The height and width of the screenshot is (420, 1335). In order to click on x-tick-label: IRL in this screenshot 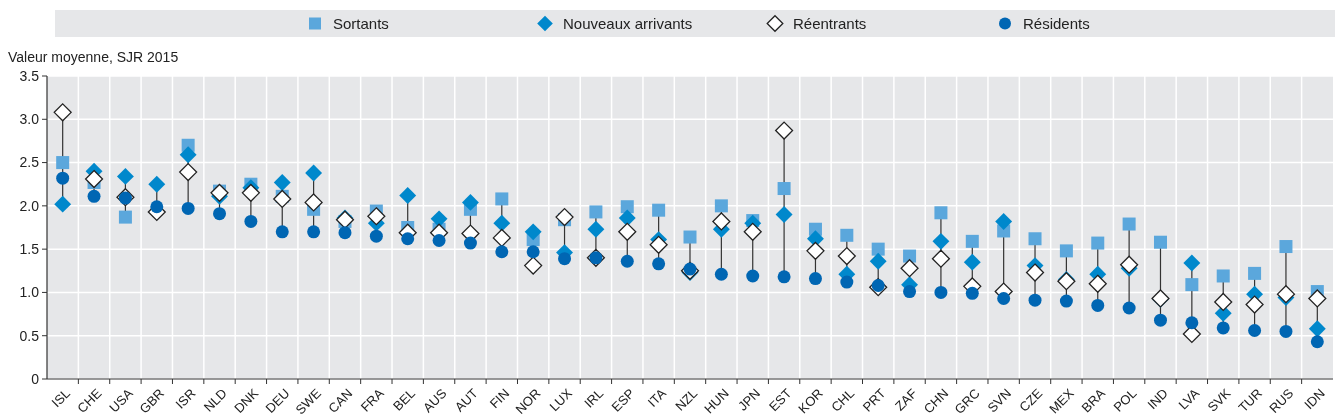, I will do `click(594, 398)`.